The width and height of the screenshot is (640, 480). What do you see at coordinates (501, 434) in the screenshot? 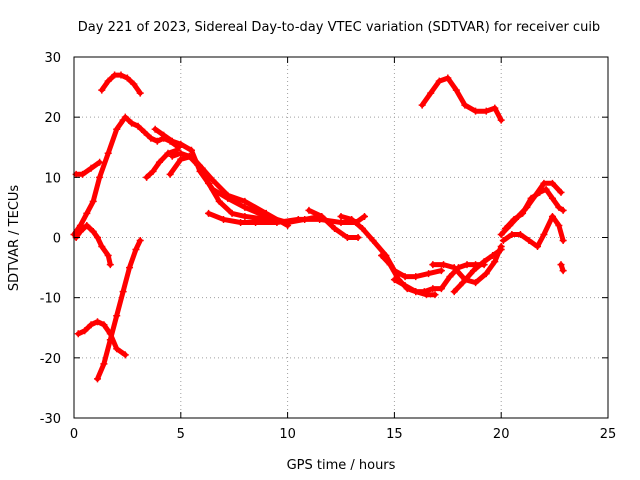
I see `x-tick-label: 20` at bounding box center [501, 434].